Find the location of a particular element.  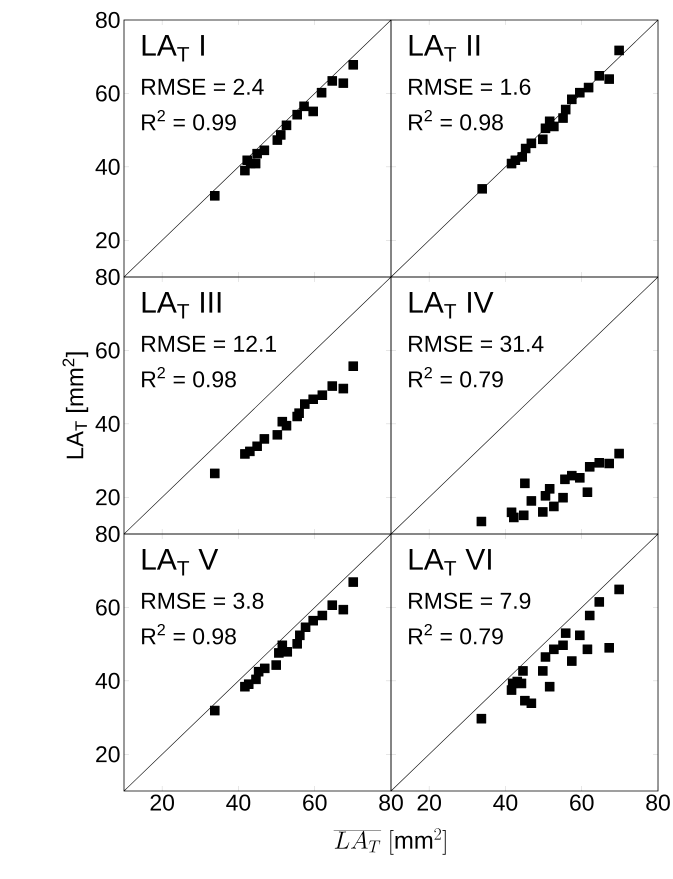

annotation: LA$_{T}$ II is located at coordinates (445, 48).